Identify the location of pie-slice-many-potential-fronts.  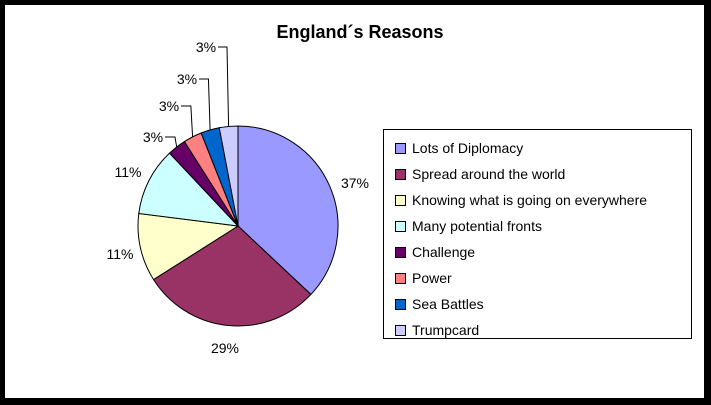
(189, 189).